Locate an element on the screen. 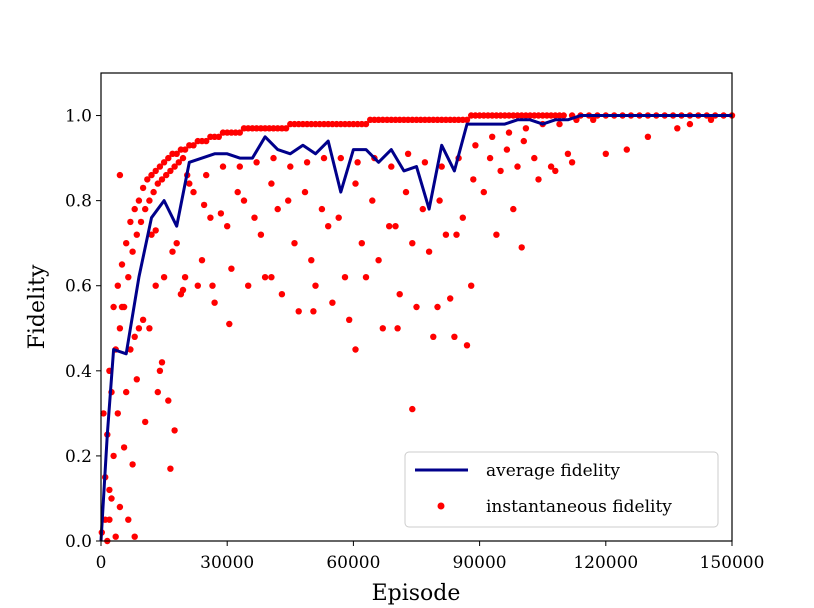 This screenshot has height=608, width=814. x-tick-label: 120000 is located at coordinates (605, 563).